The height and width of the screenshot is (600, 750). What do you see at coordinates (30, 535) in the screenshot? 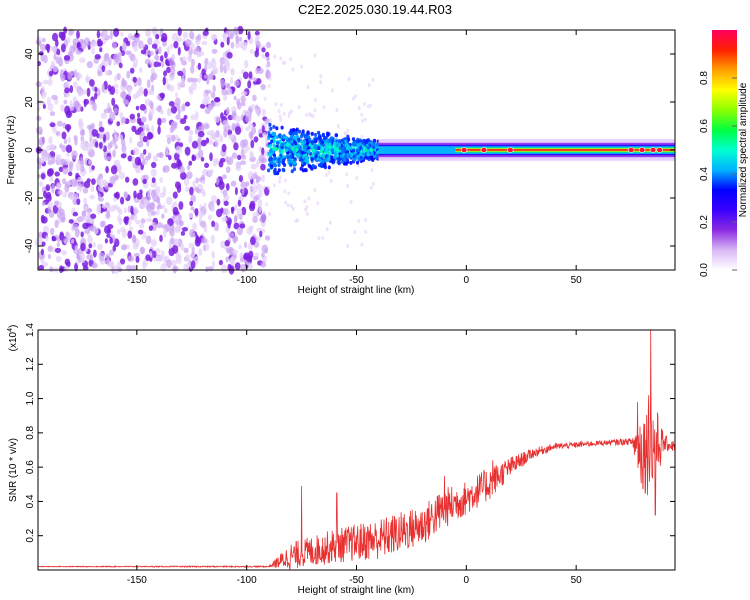
I see `snr-y-tick-label: 0.2` at bounding box center [30, 535].